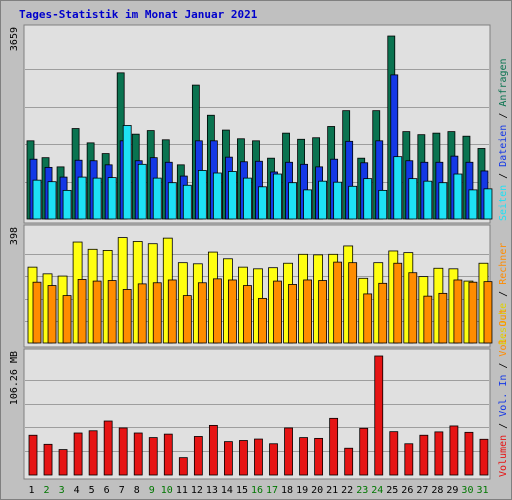 This screenshot has width=512, height=500. Describe the element at coordinates (503, 203) in the screenshot. I see `right-label-part: Seiten` at that location.